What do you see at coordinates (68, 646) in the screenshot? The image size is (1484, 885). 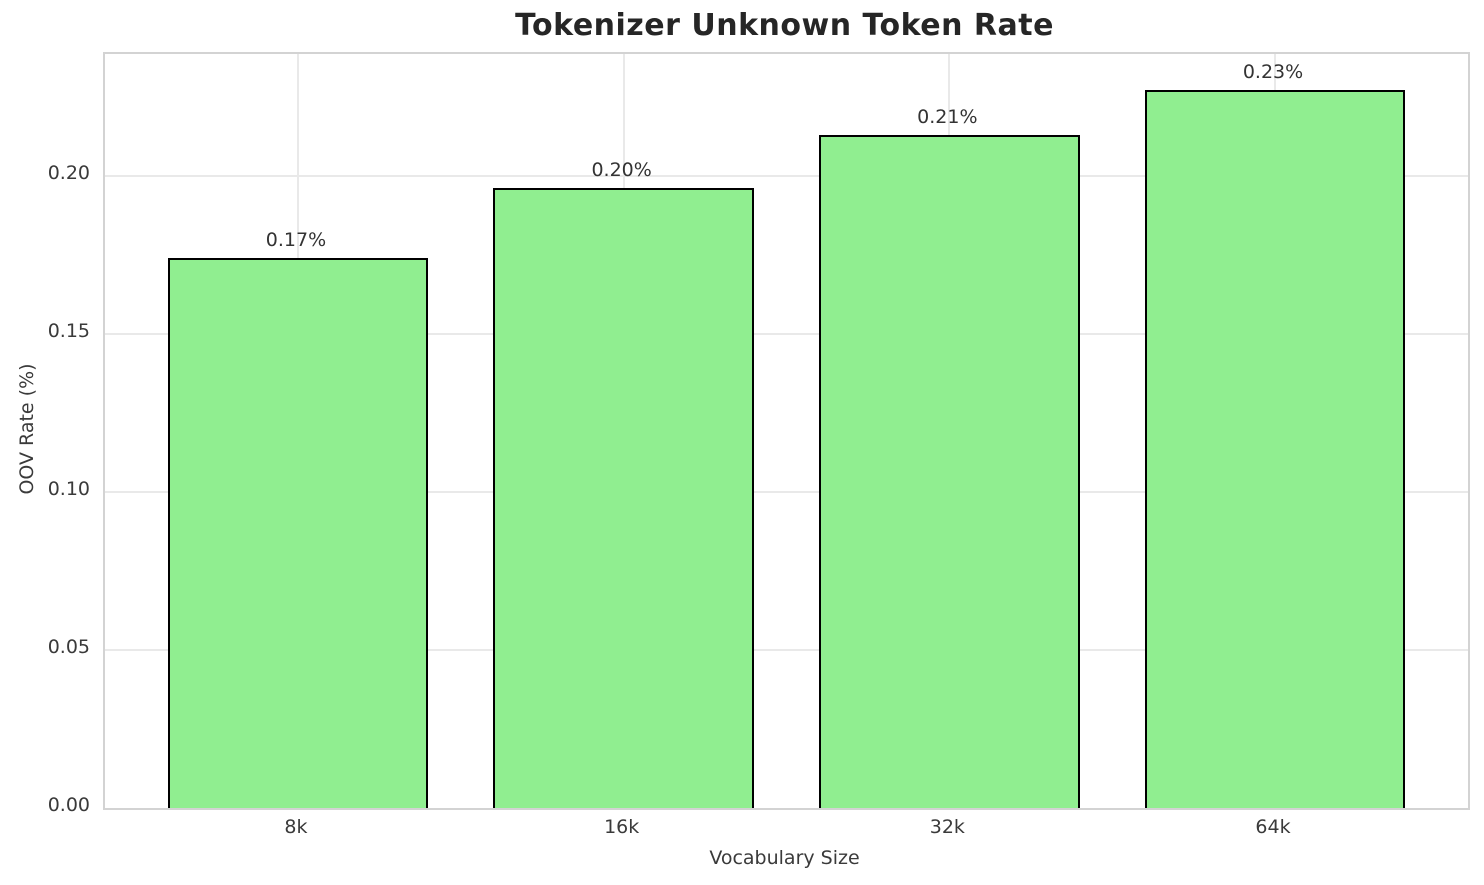 I see `y-tick-label: 0.05` at bounding box center [68, 646].